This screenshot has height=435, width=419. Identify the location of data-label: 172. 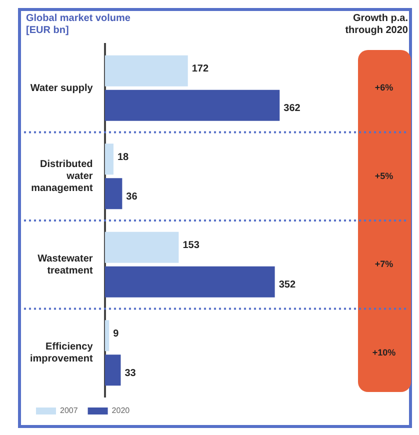
(200, 69).